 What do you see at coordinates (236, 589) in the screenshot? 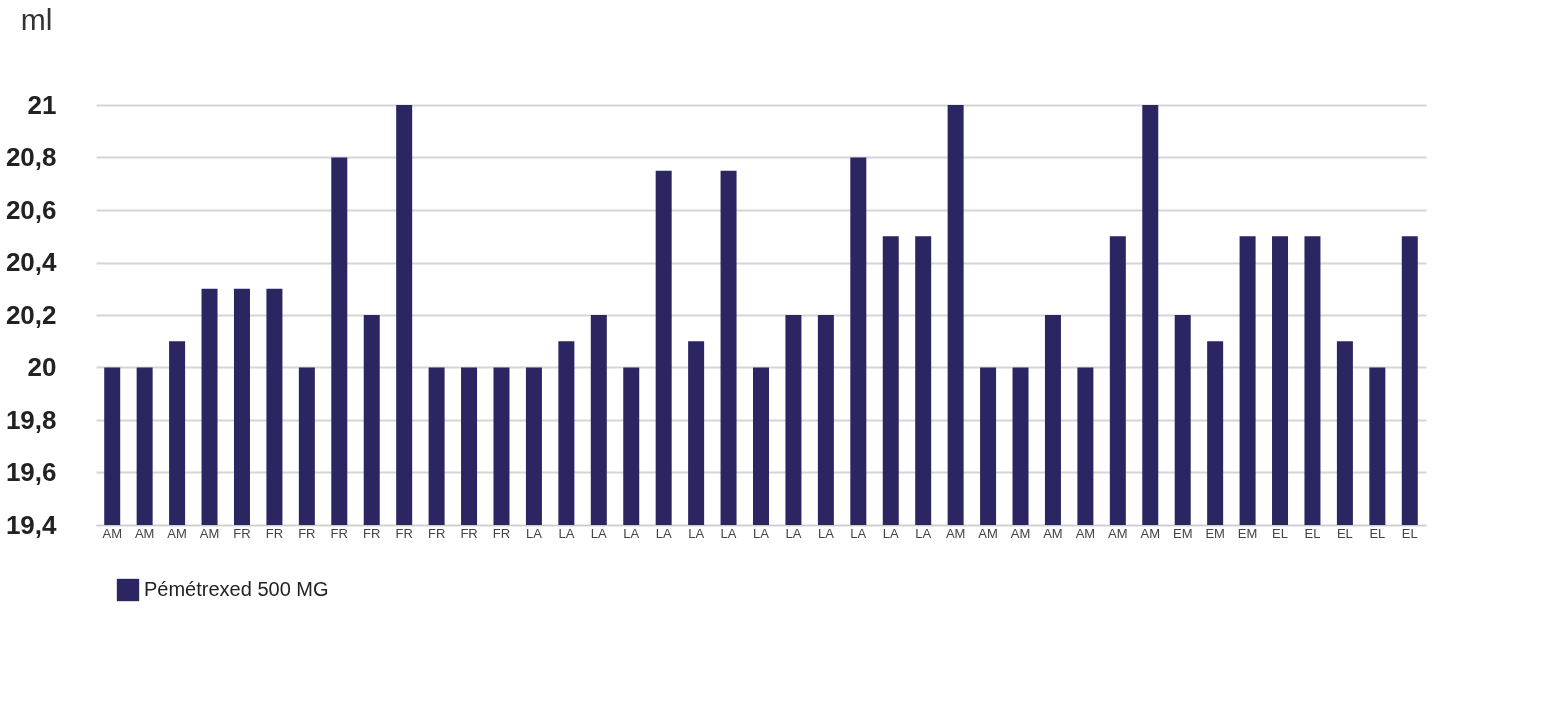
I see `legend-label: Pémétrexed 500 MG` at bounding box center [236, 589].